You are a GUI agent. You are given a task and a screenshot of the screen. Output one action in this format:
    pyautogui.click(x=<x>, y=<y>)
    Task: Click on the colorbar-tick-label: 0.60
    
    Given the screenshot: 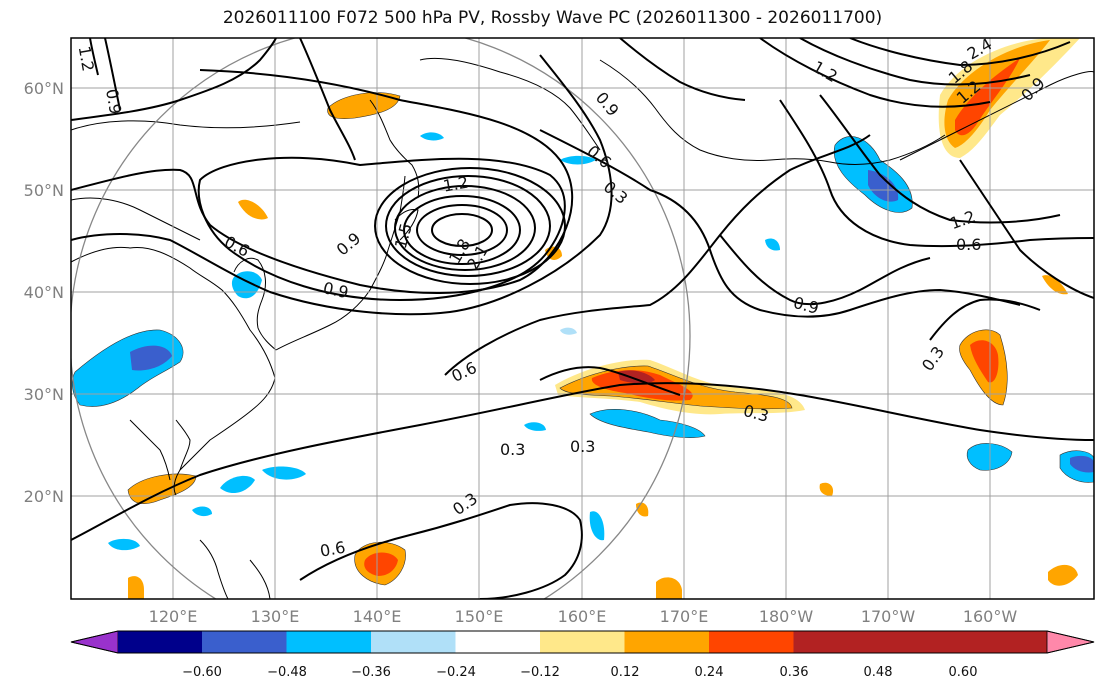 What is the action you would take?
    pyautogui.click(x=963, y=672)
    